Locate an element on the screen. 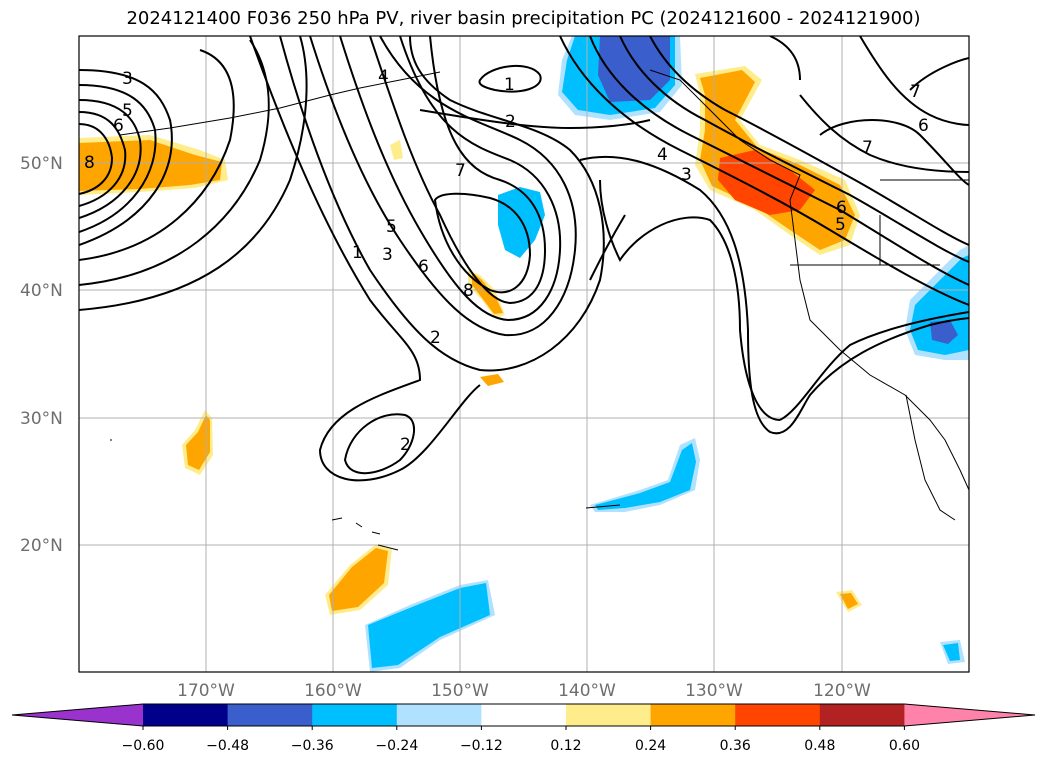 This screenshot has height=765, width=1047. colorbar-tick-label: 0.12 is located at coordinates (565, 746).